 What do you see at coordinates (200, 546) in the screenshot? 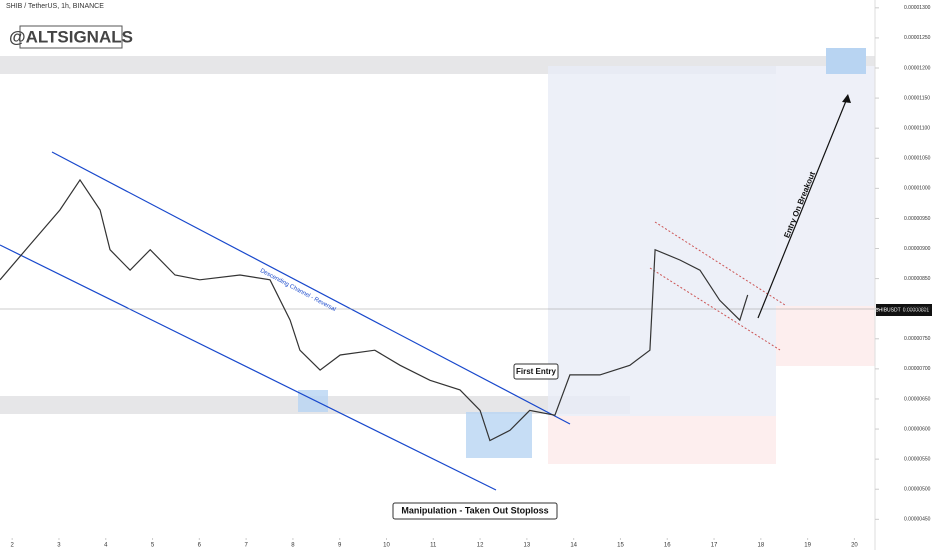
I see `x-tick-label: 6` at bounding box center [200, 546].